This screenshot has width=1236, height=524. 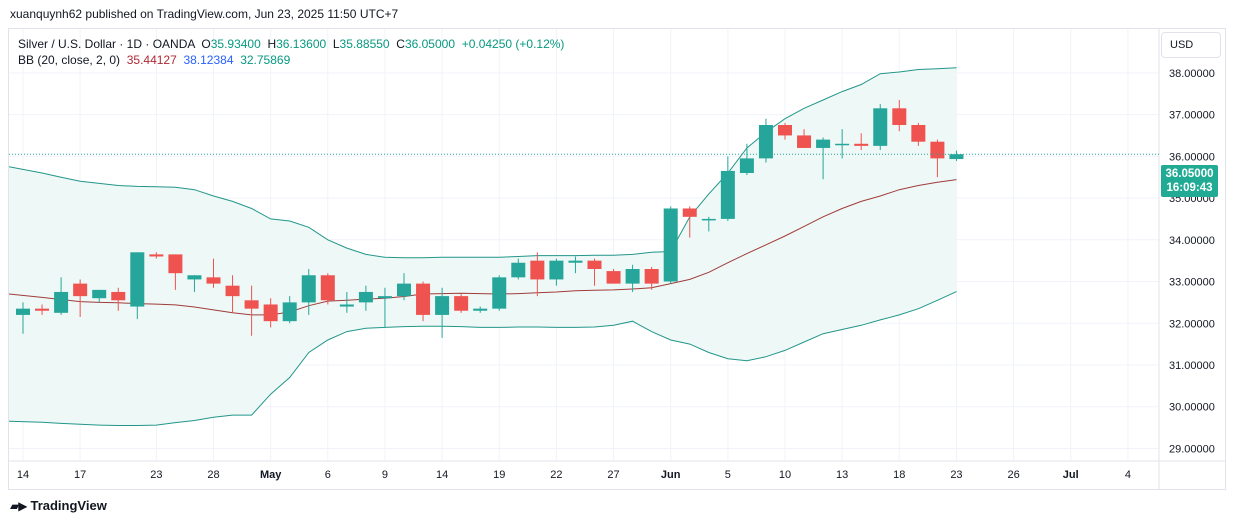 What do you see at coordinates (400, 44) in the screenshot?
I see `legend-close-label: C` at bounding box center [400, 44].